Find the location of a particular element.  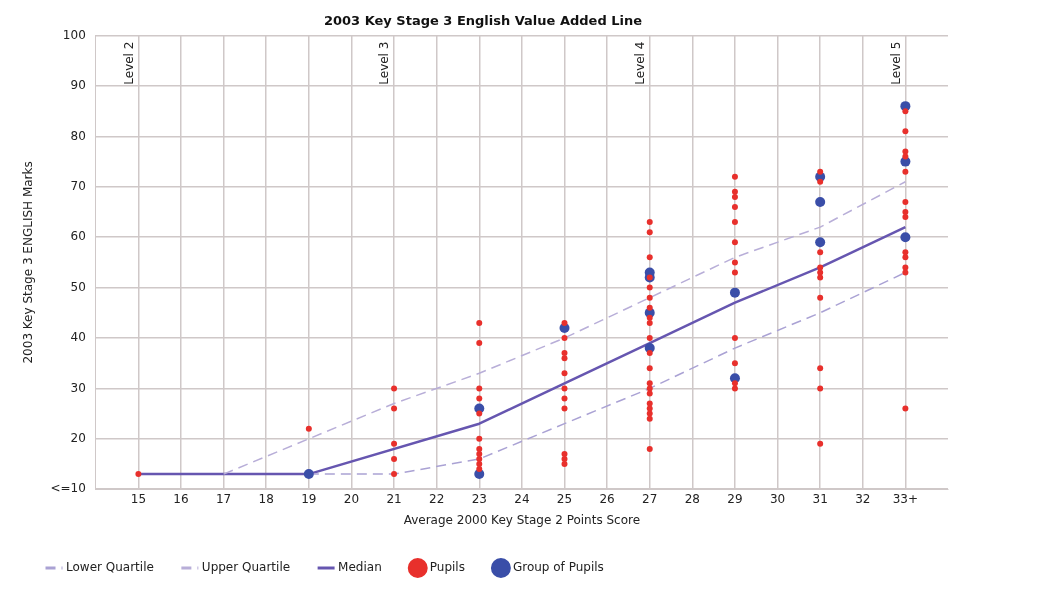

chart-title: 2003 Key Stage 3 English Value Added Line is located at coordinates (483, 21).